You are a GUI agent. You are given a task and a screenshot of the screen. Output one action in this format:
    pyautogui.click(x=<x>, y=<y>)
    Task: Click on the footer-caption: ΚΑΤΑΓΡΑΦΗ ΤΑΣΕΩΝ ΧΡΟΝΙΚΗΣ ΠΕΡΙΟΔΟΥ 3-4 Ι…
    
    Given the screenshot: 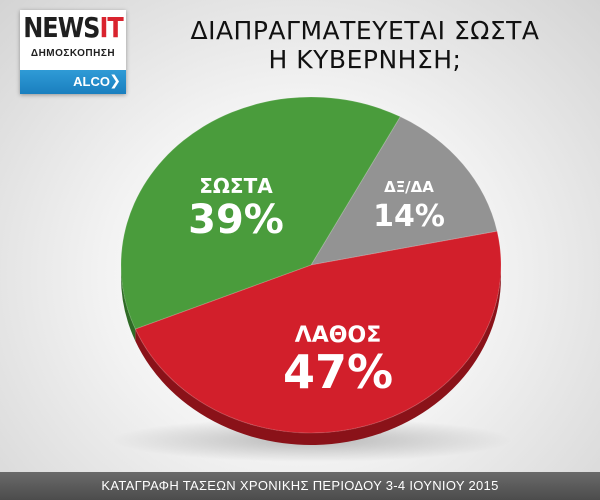 What is the action you would take?
    pyautogui.click(x=300, y=485)
    